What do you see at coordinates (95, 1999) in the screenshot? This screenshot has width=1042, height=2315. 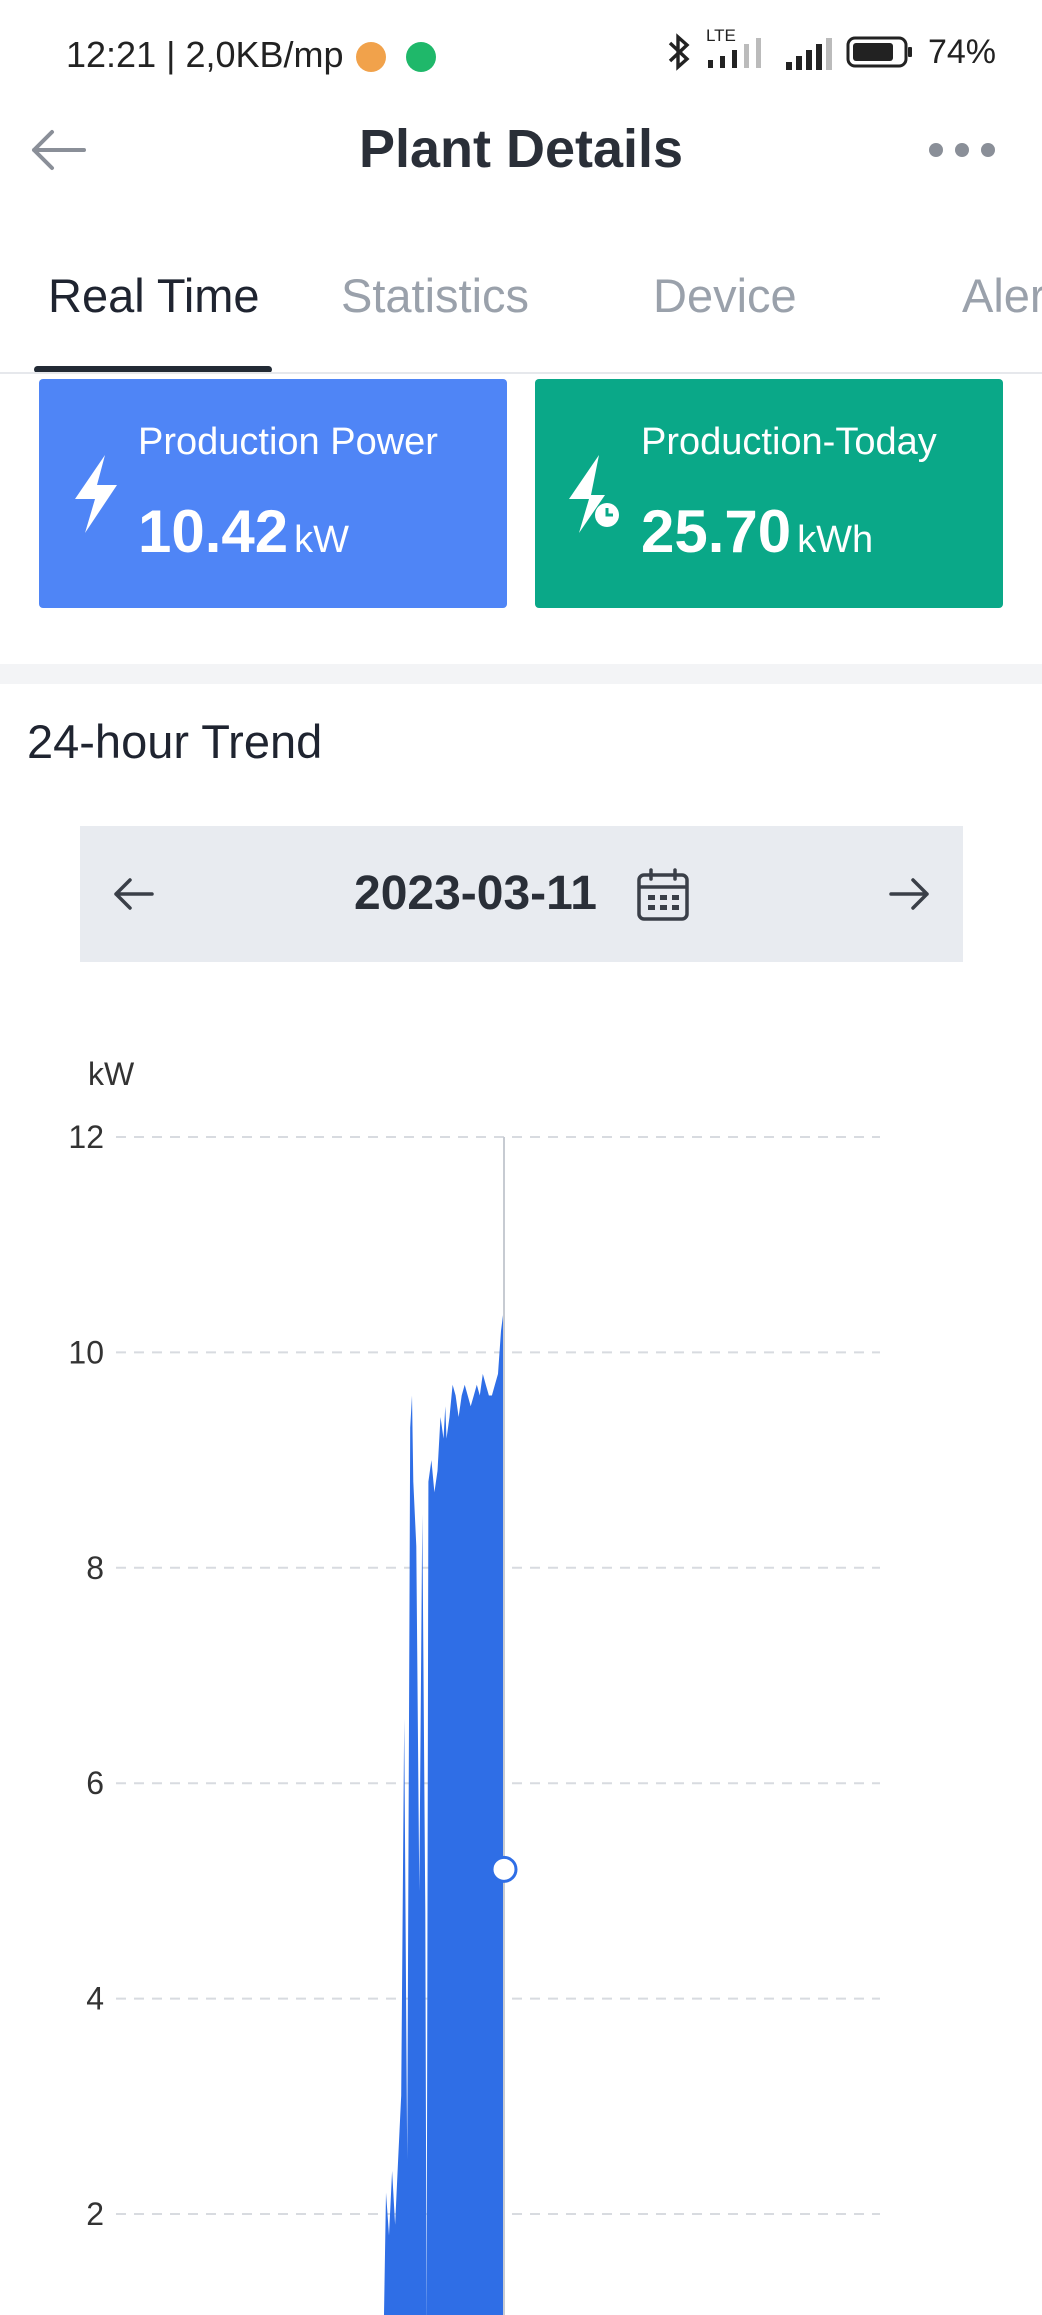 I see `y-tick-label: 4` at bounding box center [95, 1999].